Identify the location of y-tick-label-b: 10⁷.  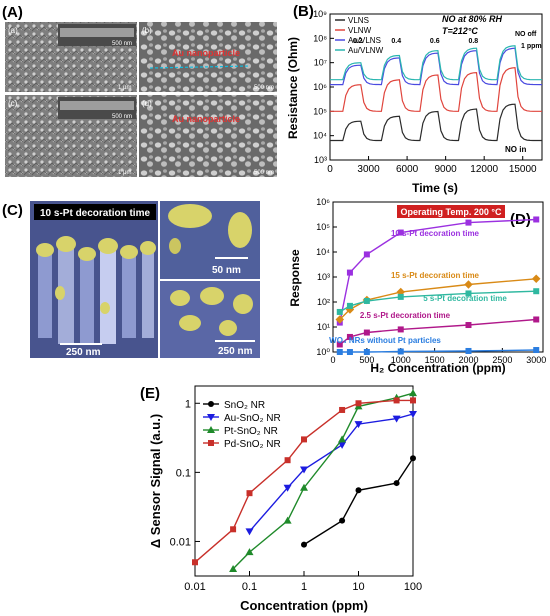
(320, 63).